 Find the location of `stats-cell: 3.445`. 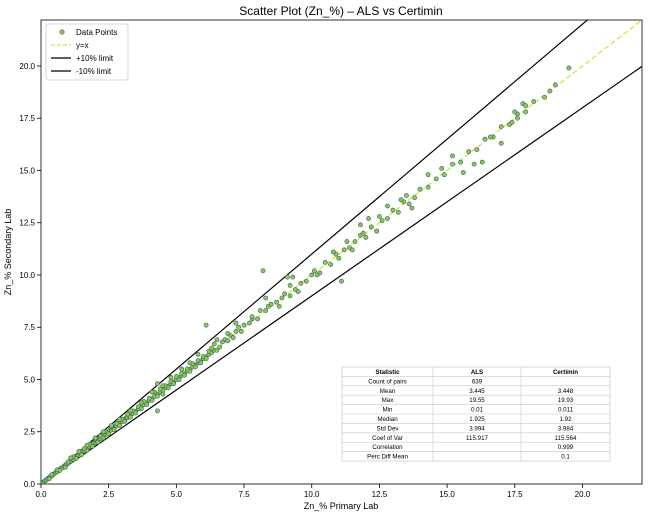

stats-cell: 3.445 is located at coordinates (477, 391).